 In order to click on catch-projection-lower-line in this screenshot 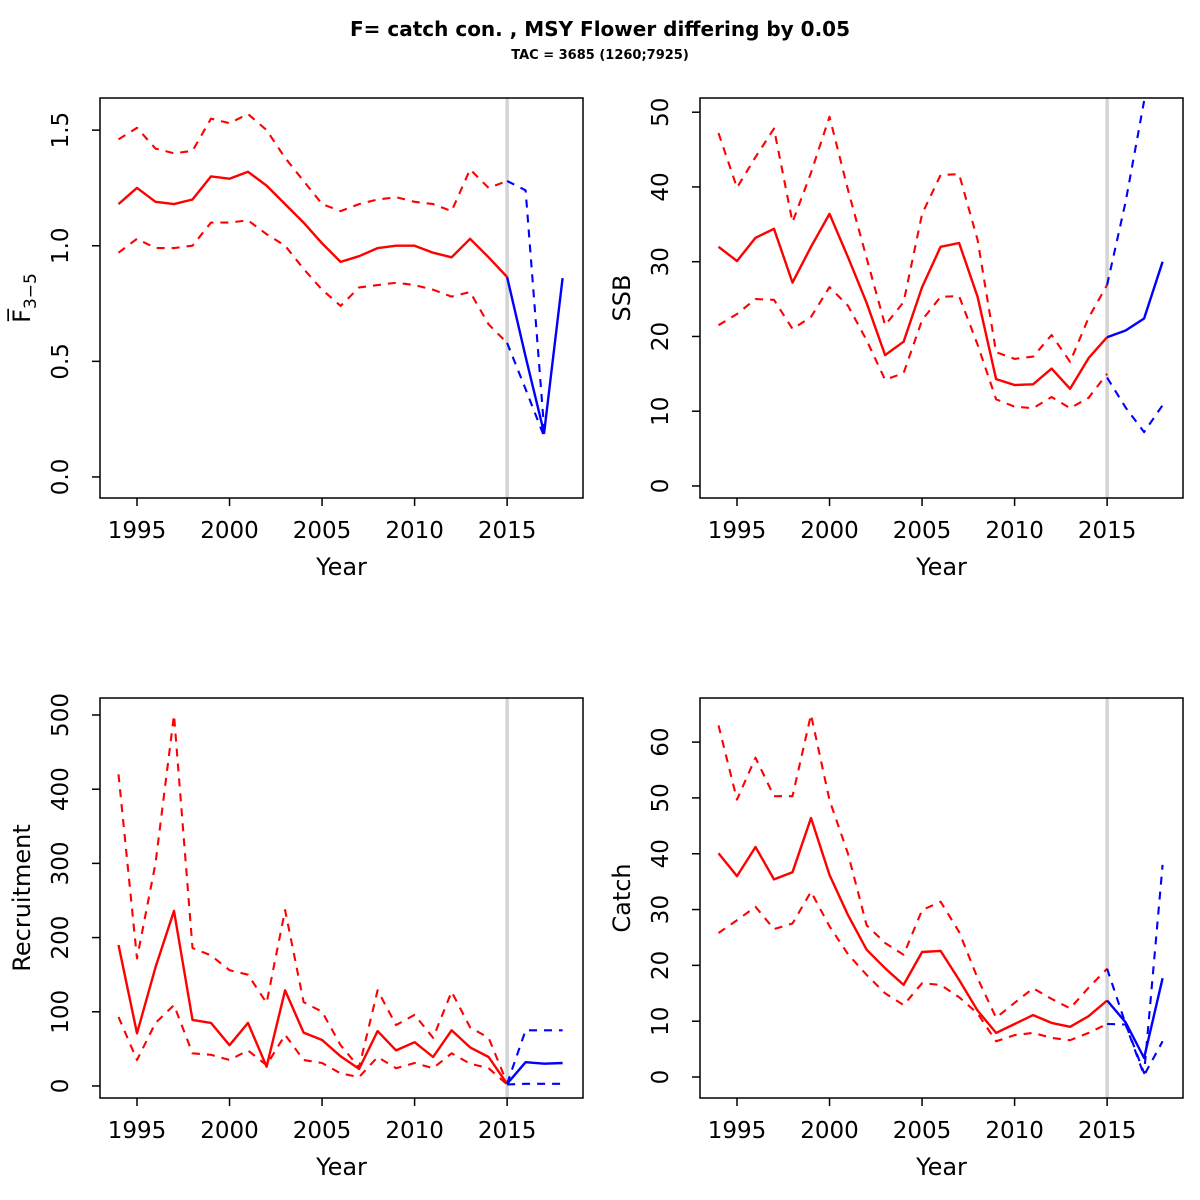, I will do `click(1135, 1049)`.